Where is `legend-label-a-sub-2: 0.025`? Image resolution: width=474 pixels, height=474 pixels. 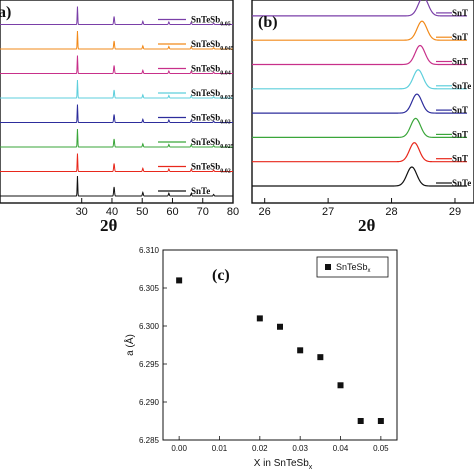
legend-label-a-sub-2: 0.025 is located at coordinates (227, 147).